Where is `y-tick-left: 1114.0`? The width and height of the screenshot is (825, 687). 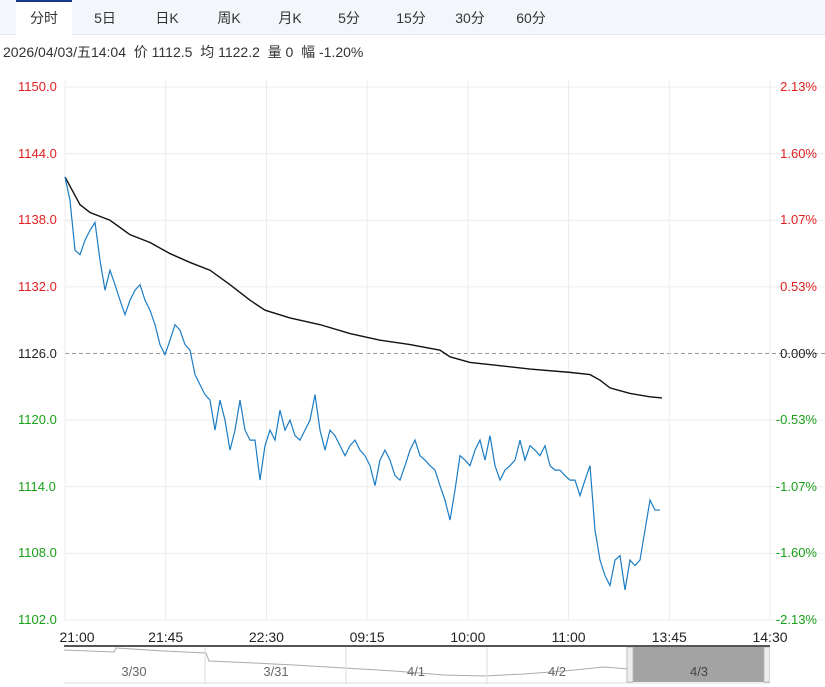 y-tick-left: 1114.0 is located at coordinates (37, 486).